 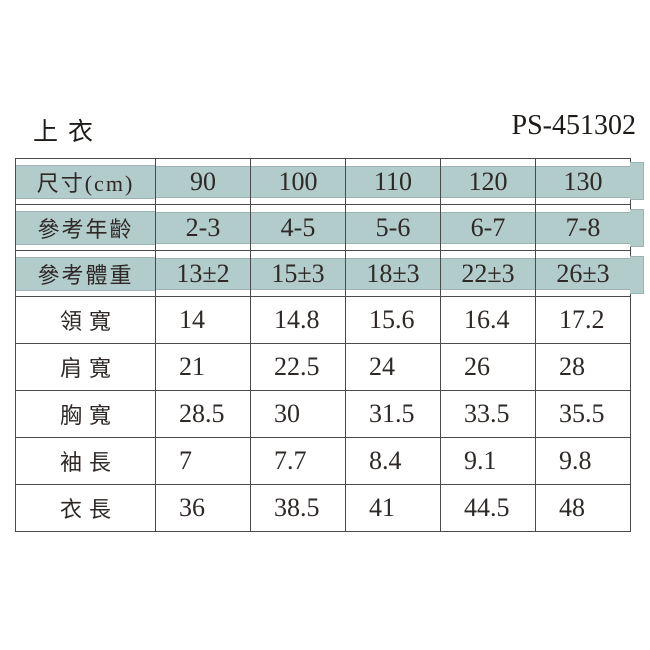 I want to click on value-cell: 26±3, so click(x=583, y=273).